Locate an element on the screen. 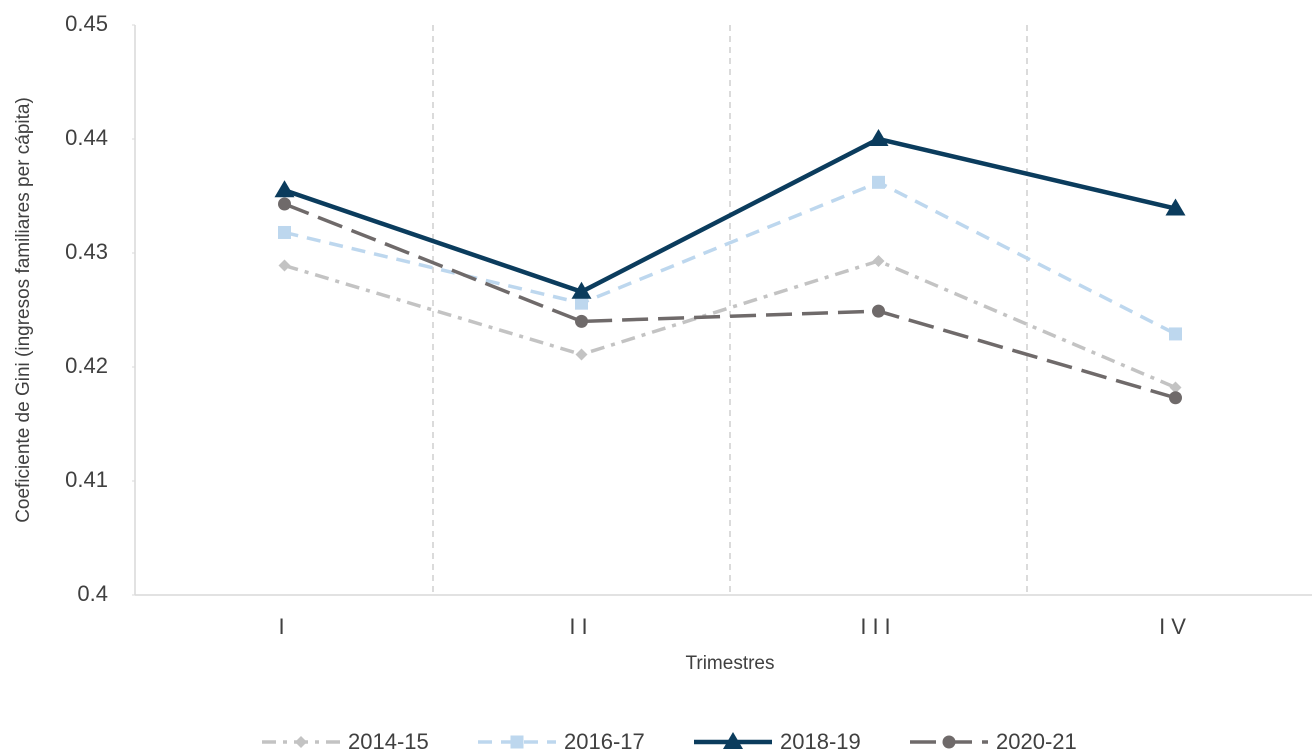 Image resolution: width=1315 pixels, height=754 pixels. x-tick-label: III is located at coordinates (878, 626).